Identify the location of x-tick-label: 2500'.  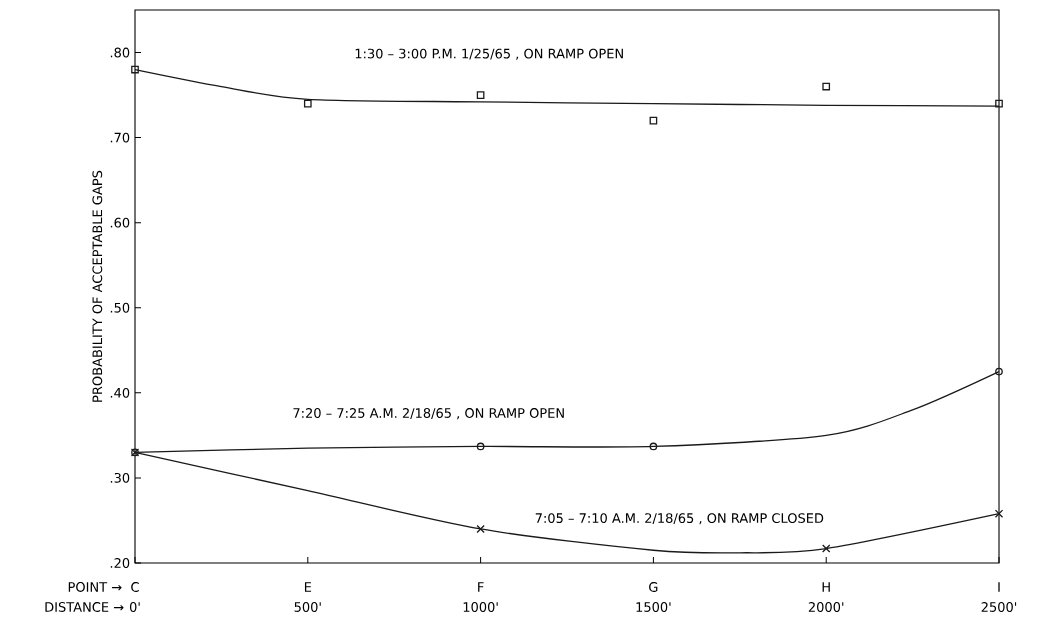
(999, 607).